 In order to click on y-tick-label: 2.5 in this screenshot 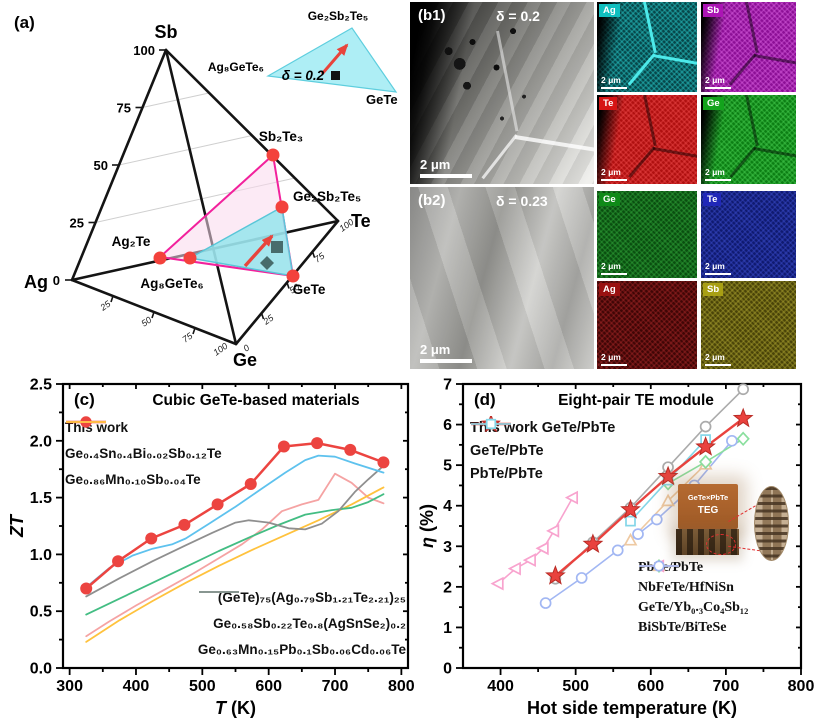, I will do `click(41, 385)`.